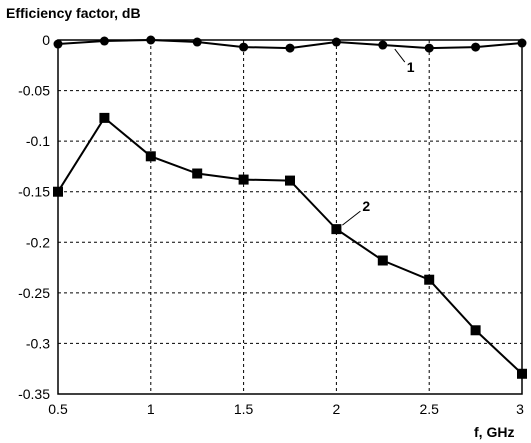 The width and height of the screenshot is (531, 443). I want to click on curve-2-label: 2, so click(366, 206).